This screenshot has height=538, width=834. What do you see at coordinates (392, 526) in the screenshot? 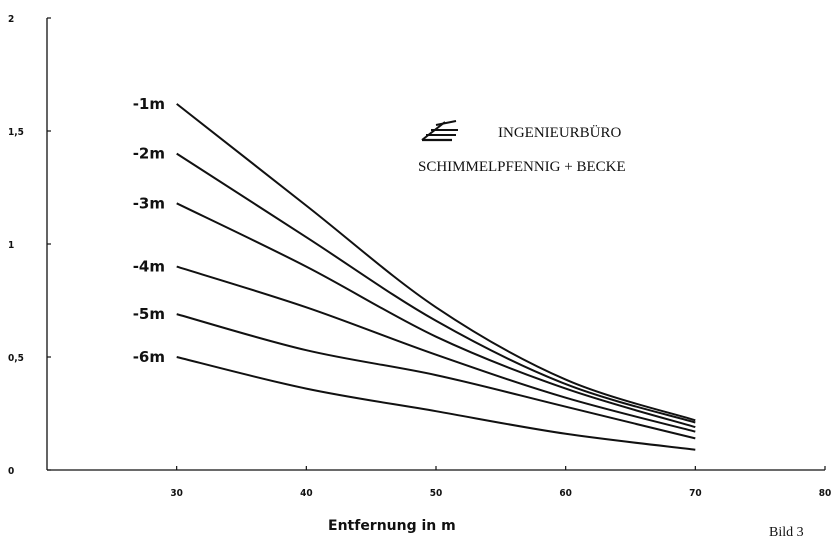
I see `x-axis-label: Entfernung in m` at bounding box center [392, 526].